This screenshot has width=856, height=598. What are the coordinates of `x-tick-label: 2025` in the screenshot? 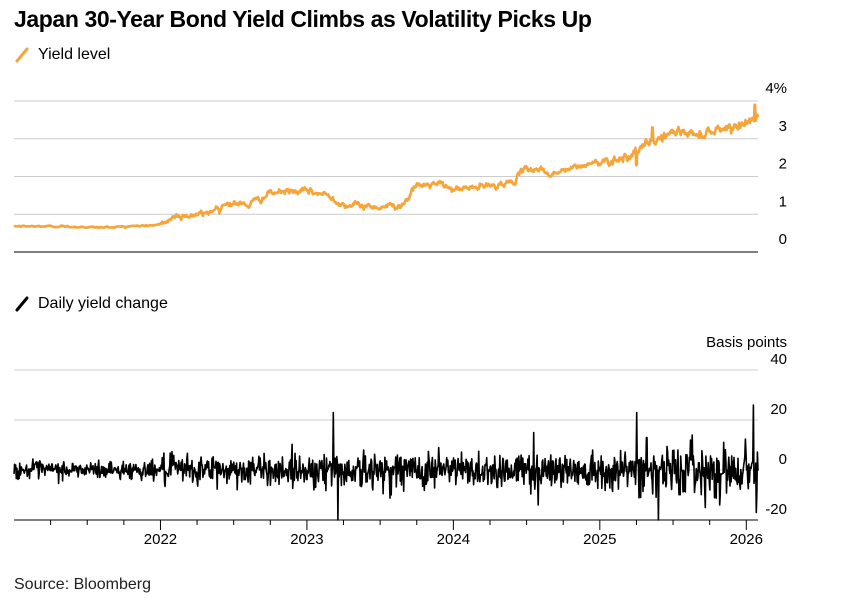 It's located at (599, 539).